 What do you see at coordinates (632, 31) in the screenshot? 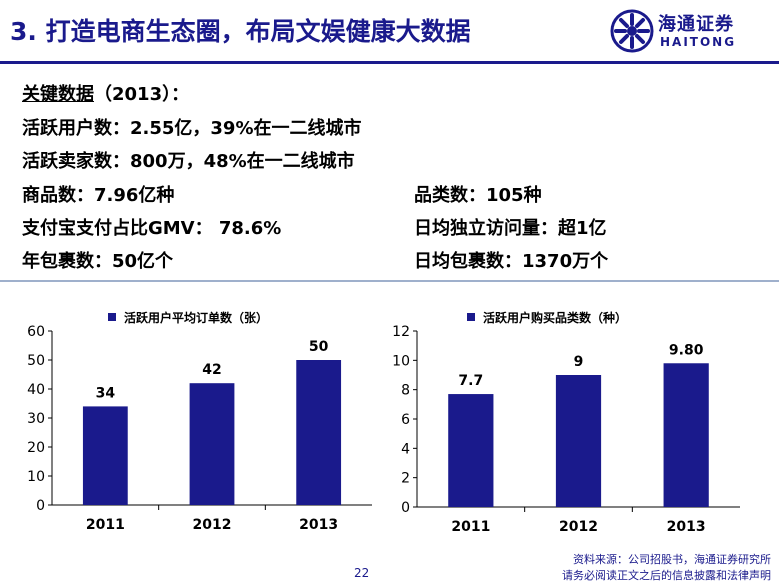
I see `haitong-logo-icon` at bounding box center [632, 31].